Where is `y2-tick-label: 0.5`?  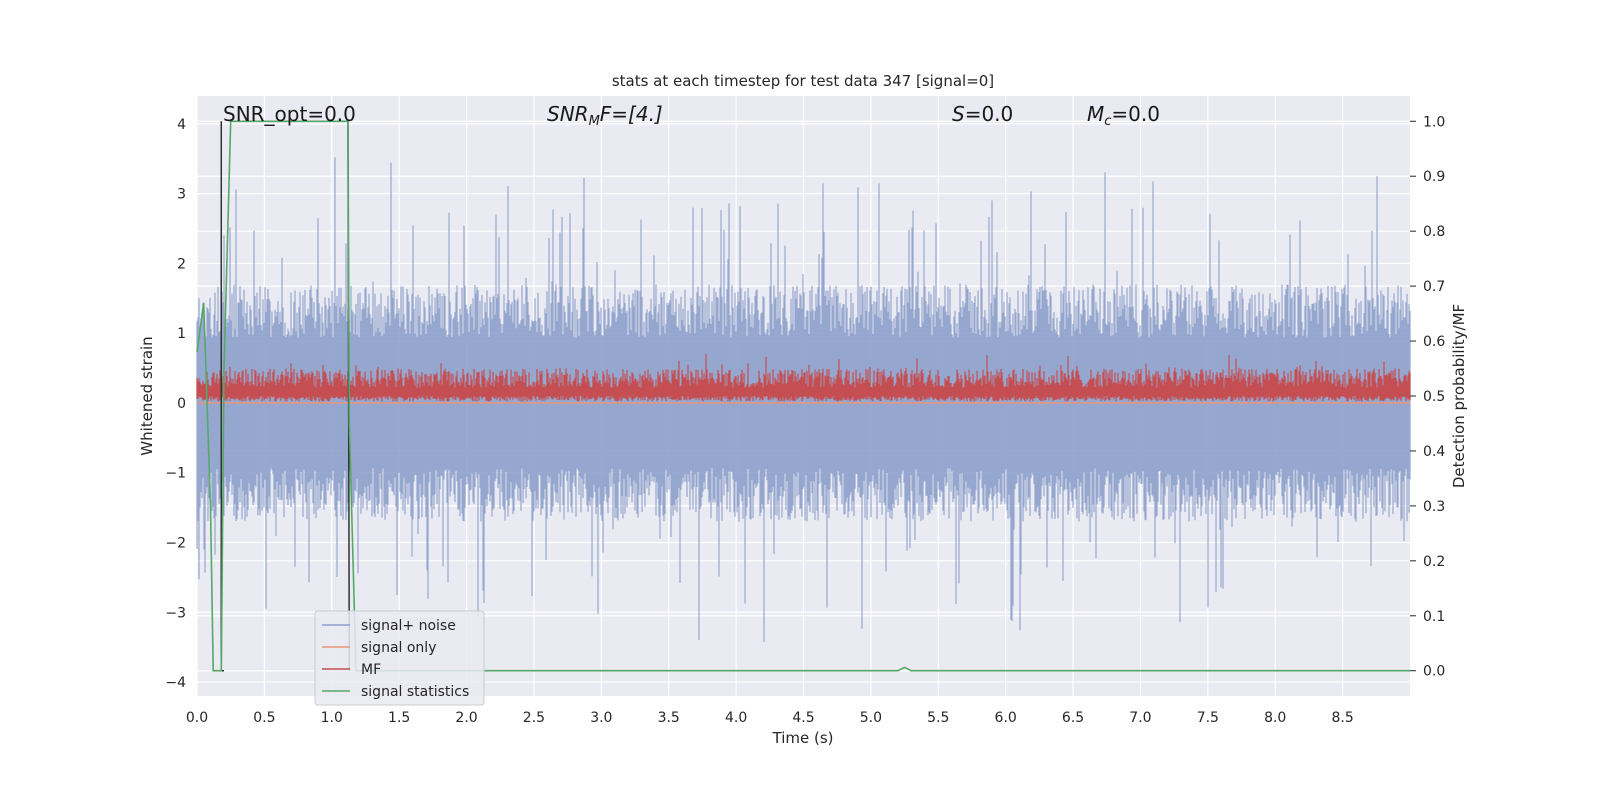
y2-tick-label: 0.5 is located at coordinates (1434, 397).